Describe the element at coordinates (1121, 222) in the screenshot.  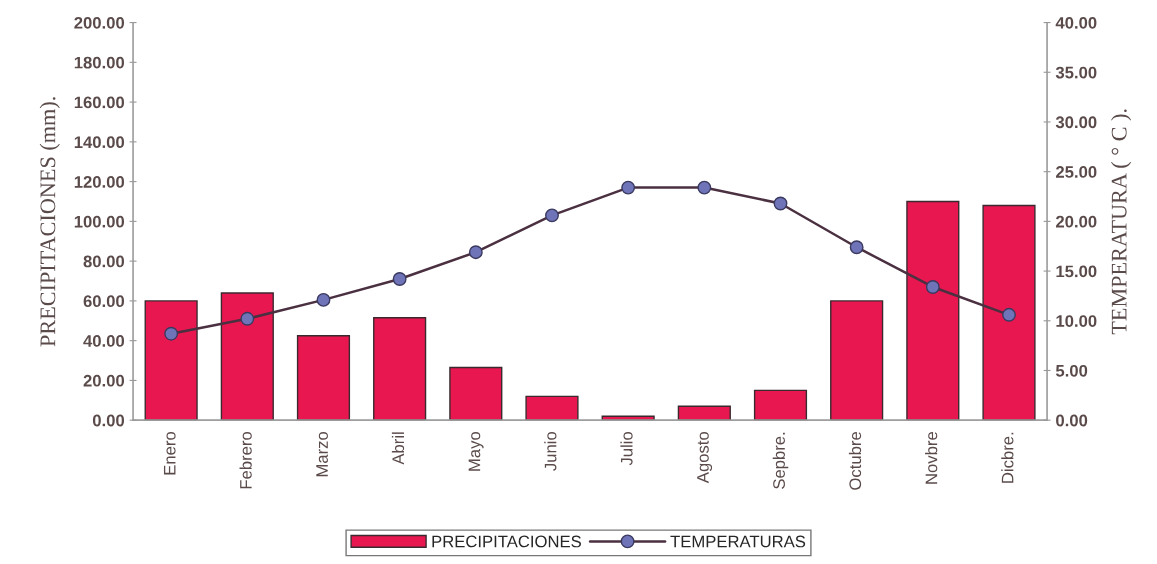
I see `y2-axis-title: TEMPERATURA ( ° C ).` at that location.